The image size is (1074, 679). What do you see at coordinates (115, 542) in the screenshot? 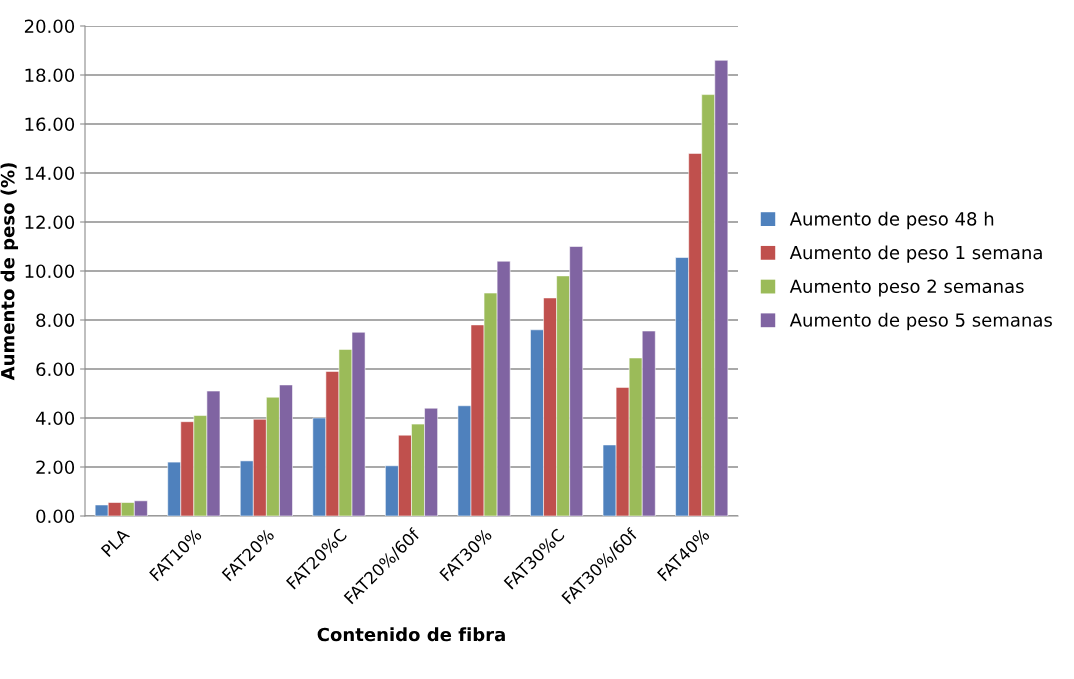
I see `x-tick-label: PLA` at bounding box center [115, 542].